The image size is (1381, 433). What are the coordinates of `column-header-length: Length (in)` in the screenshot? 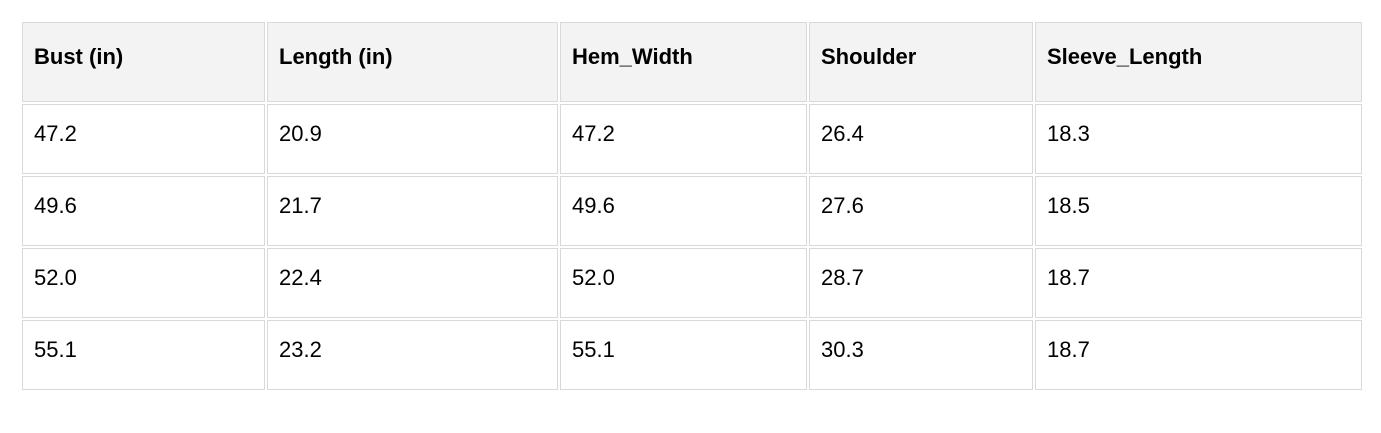 It's located at (412, 62).